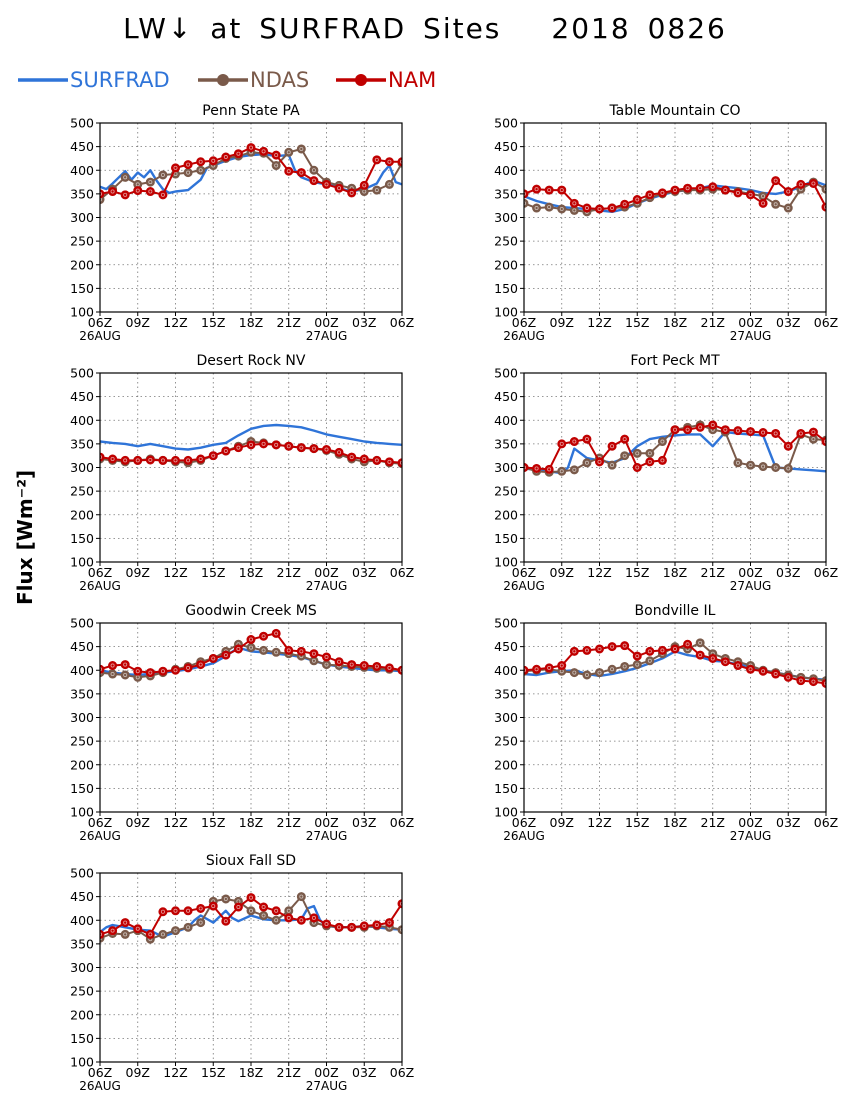  Describe the element at coordinates (82, 420) in the screenshot. I see `y-tick-label: 400` at that location.